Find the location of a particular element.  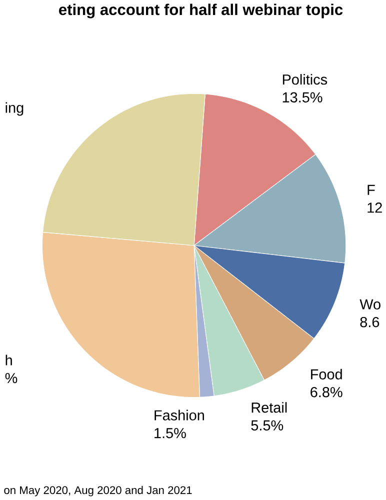

slice-label: h is located at coordinates (9, 360).